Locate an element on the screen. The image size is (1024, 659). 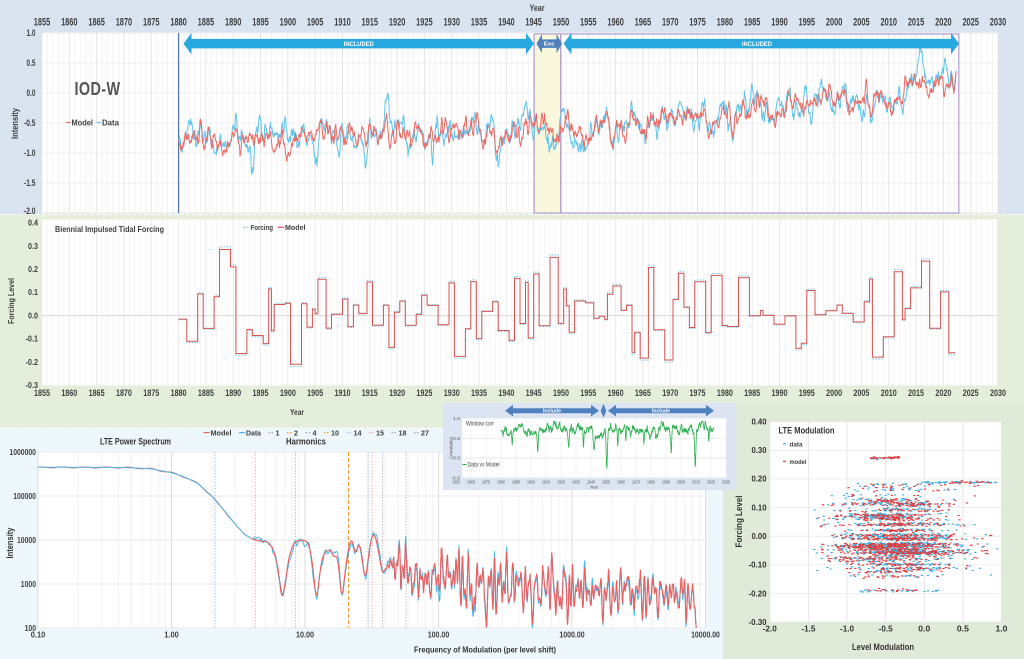
svg-text: 10 is located at coordinates (335, 432).